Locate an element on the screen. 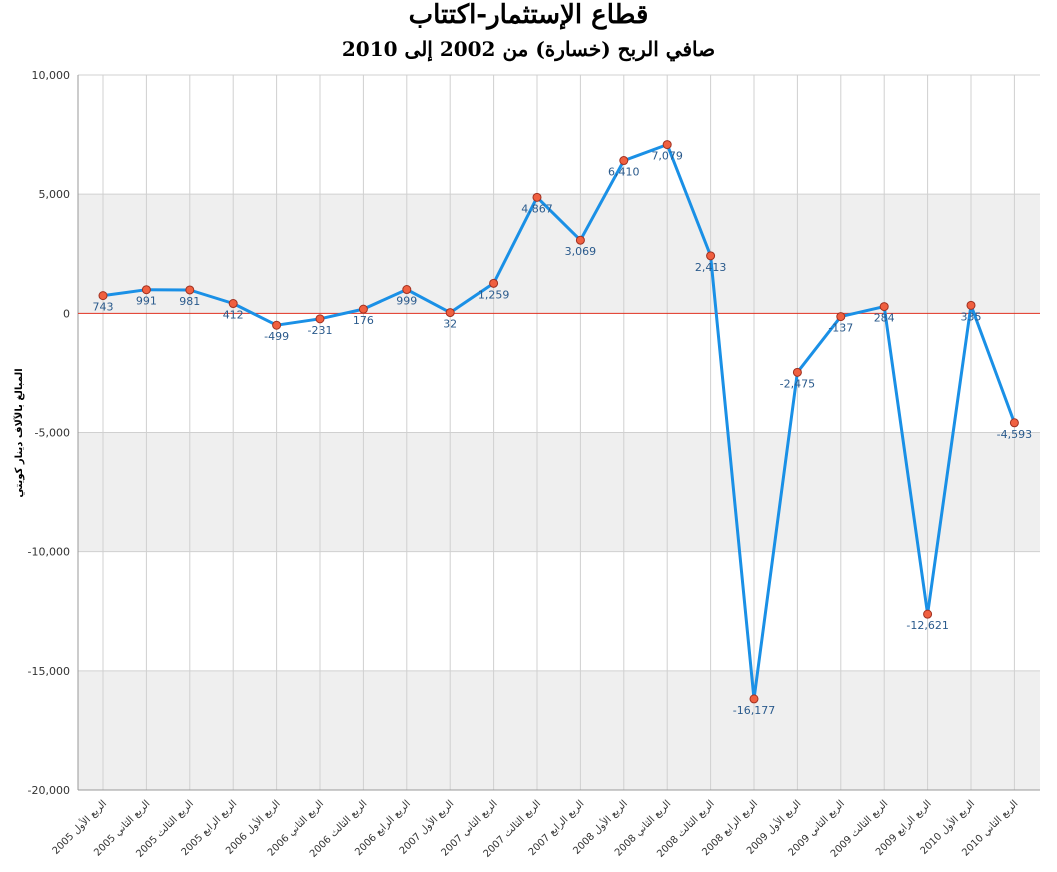  y-tick-label: -20,000 is located at coordinates (49, 790).